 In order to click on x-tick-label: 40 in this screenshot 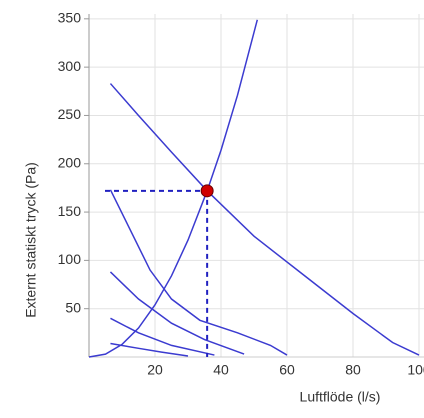, I will do `click(221, 370)`.